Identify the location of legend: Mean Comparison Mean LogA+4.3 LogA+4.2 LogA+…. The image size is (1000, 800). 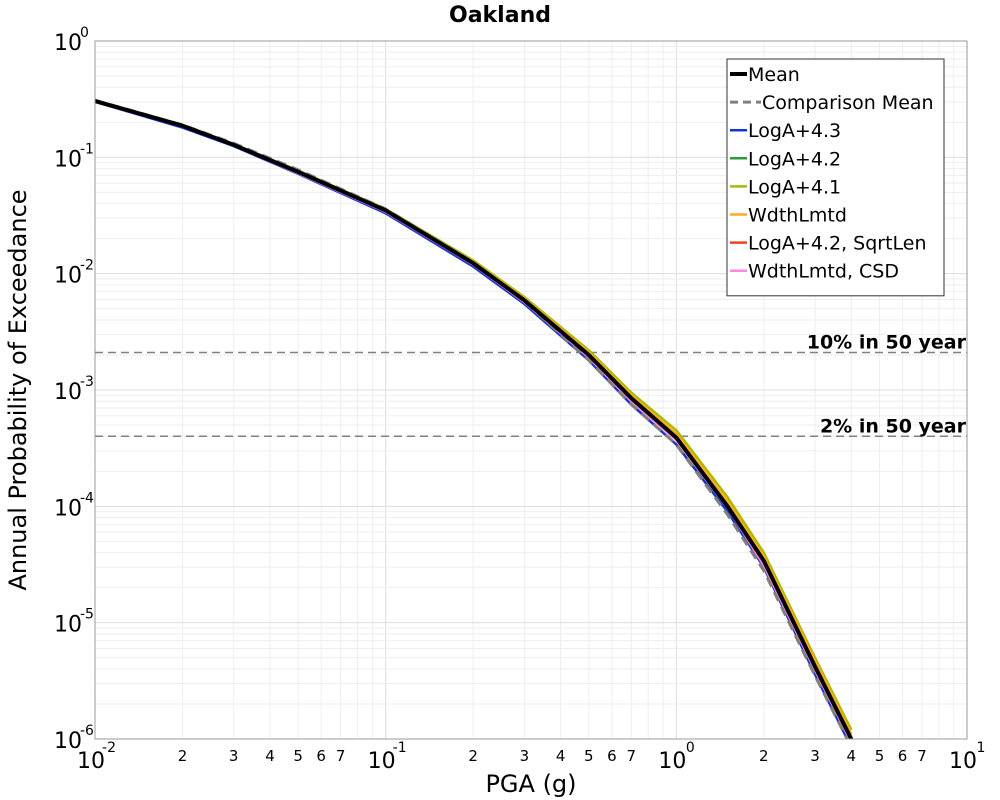
(835, 177).